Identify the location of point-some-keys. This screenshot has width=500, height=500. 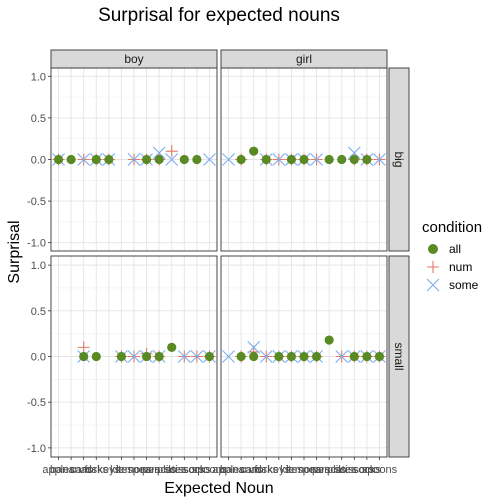
(279, 159).